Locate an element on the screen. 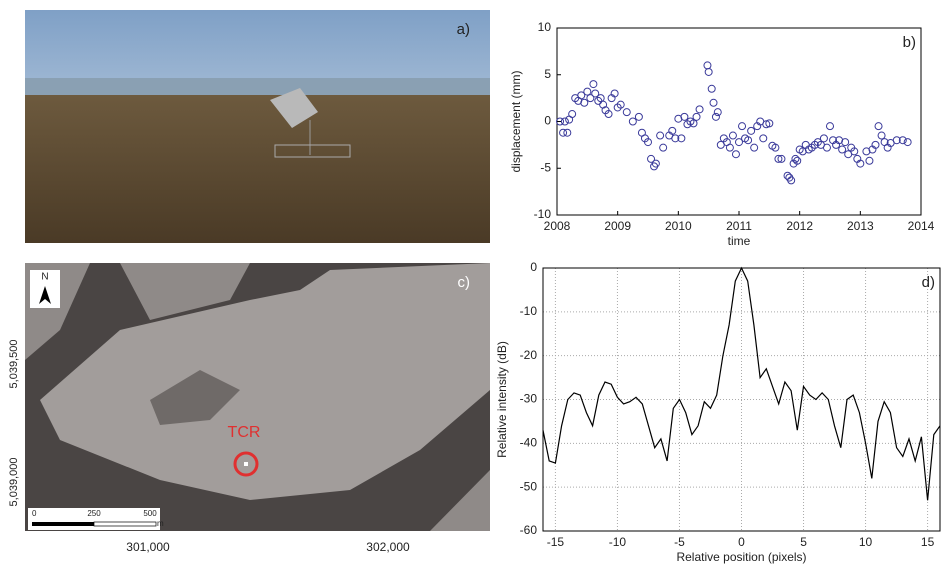  x-tick-label: 2013 is located at coordinates (860, 226).